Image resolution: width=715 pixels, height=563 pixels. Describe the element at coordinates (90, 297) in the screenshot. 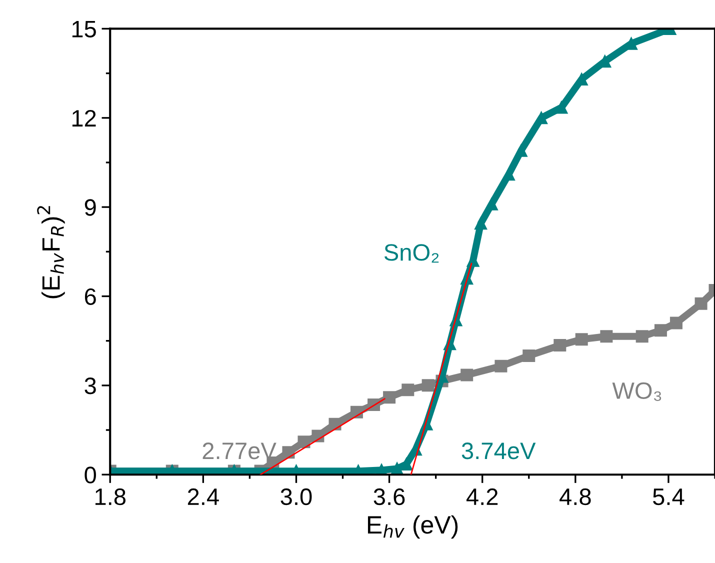

I see `y-tick-label: 6` at that location.